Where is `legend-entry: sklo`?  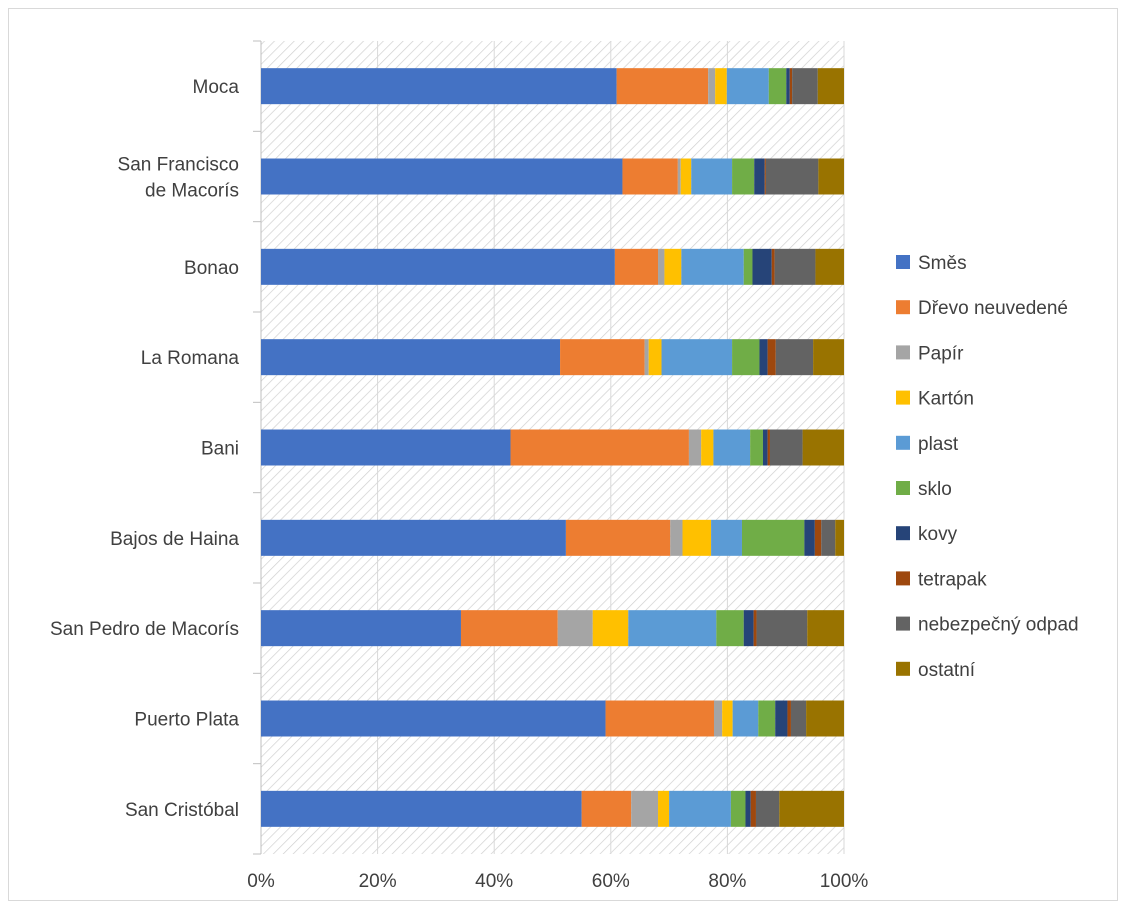
legend-entry: sklo is located at coordinates (924, 489).